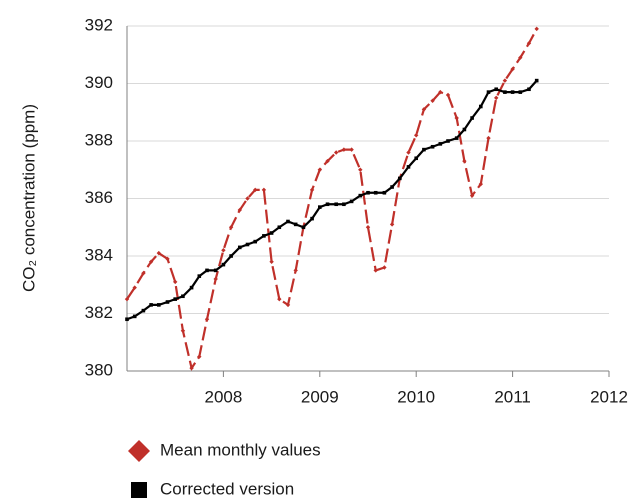  Describe the element at coordinates (99, 24) in the screenshot. I see `y-tick-label: 392` at that location.